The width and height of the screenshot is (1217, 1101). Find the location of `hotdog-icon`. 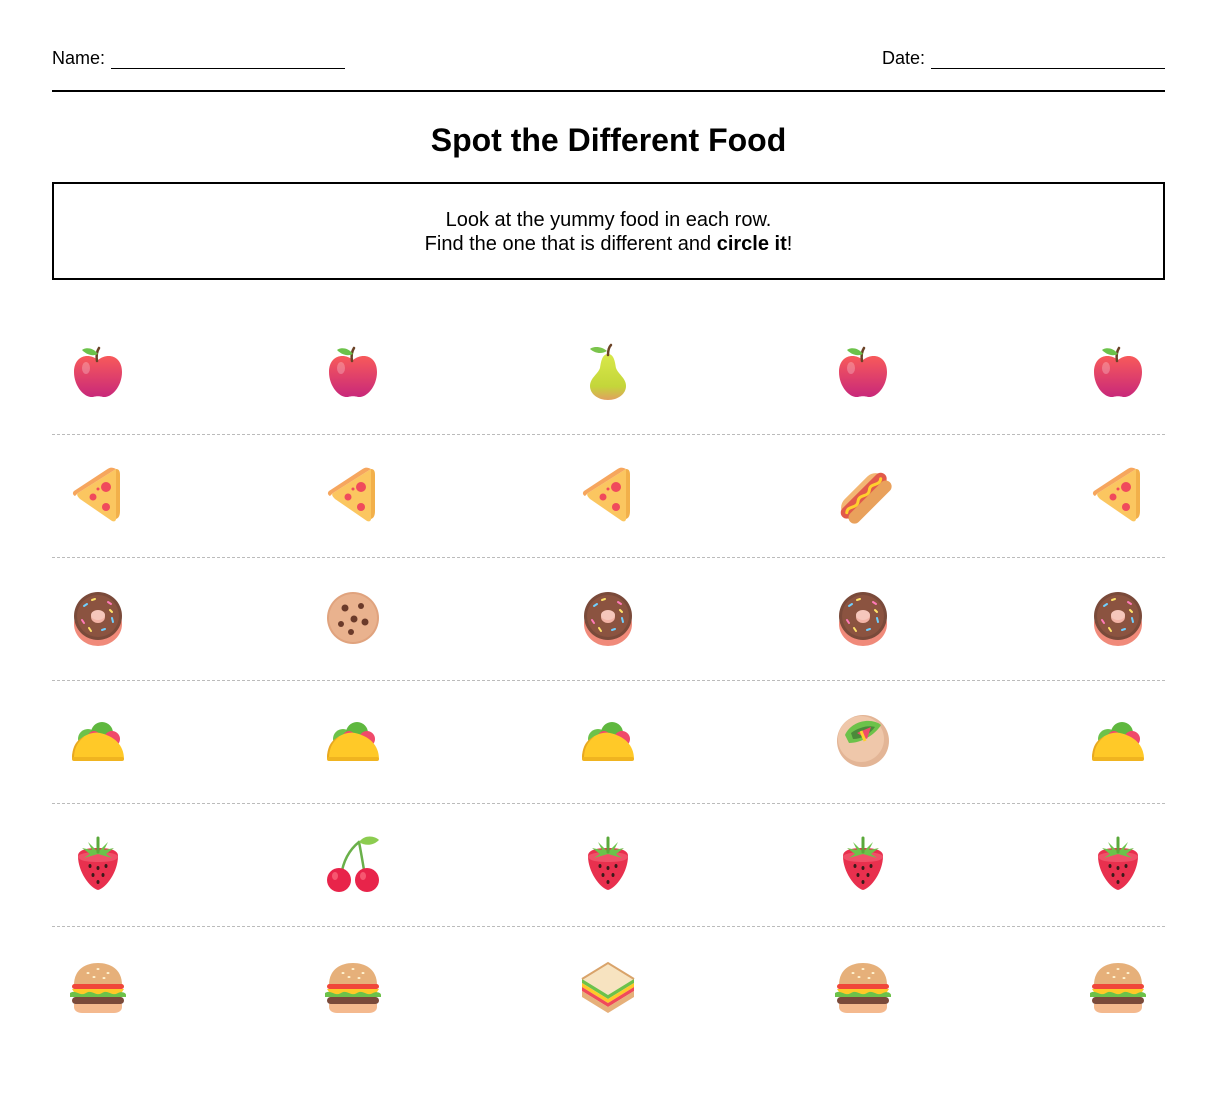

hotdog-icon is located at coordinates (863, 495).